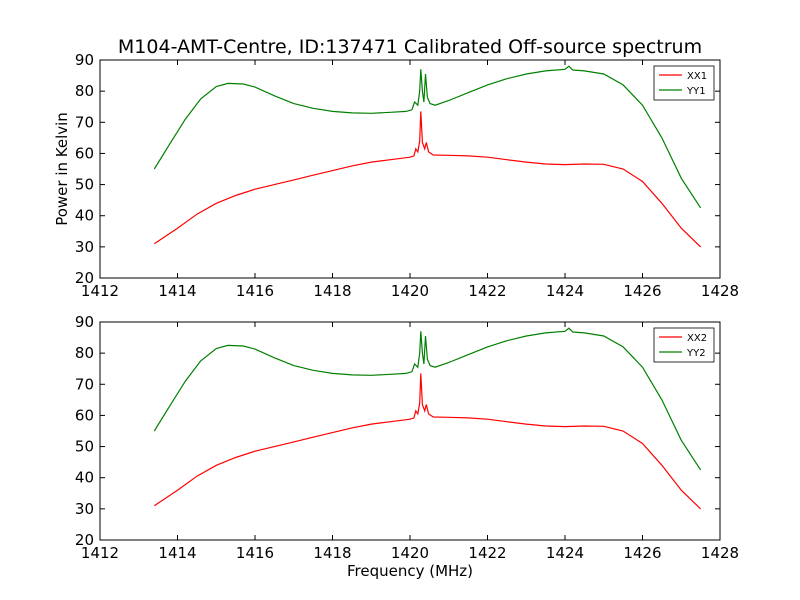 This screenshot has height=600, width=800. What do you see at coordinates (696, 91) in the screenshot?
I see `legend-label-yy1: YY1` at bounding box center [696, 91].